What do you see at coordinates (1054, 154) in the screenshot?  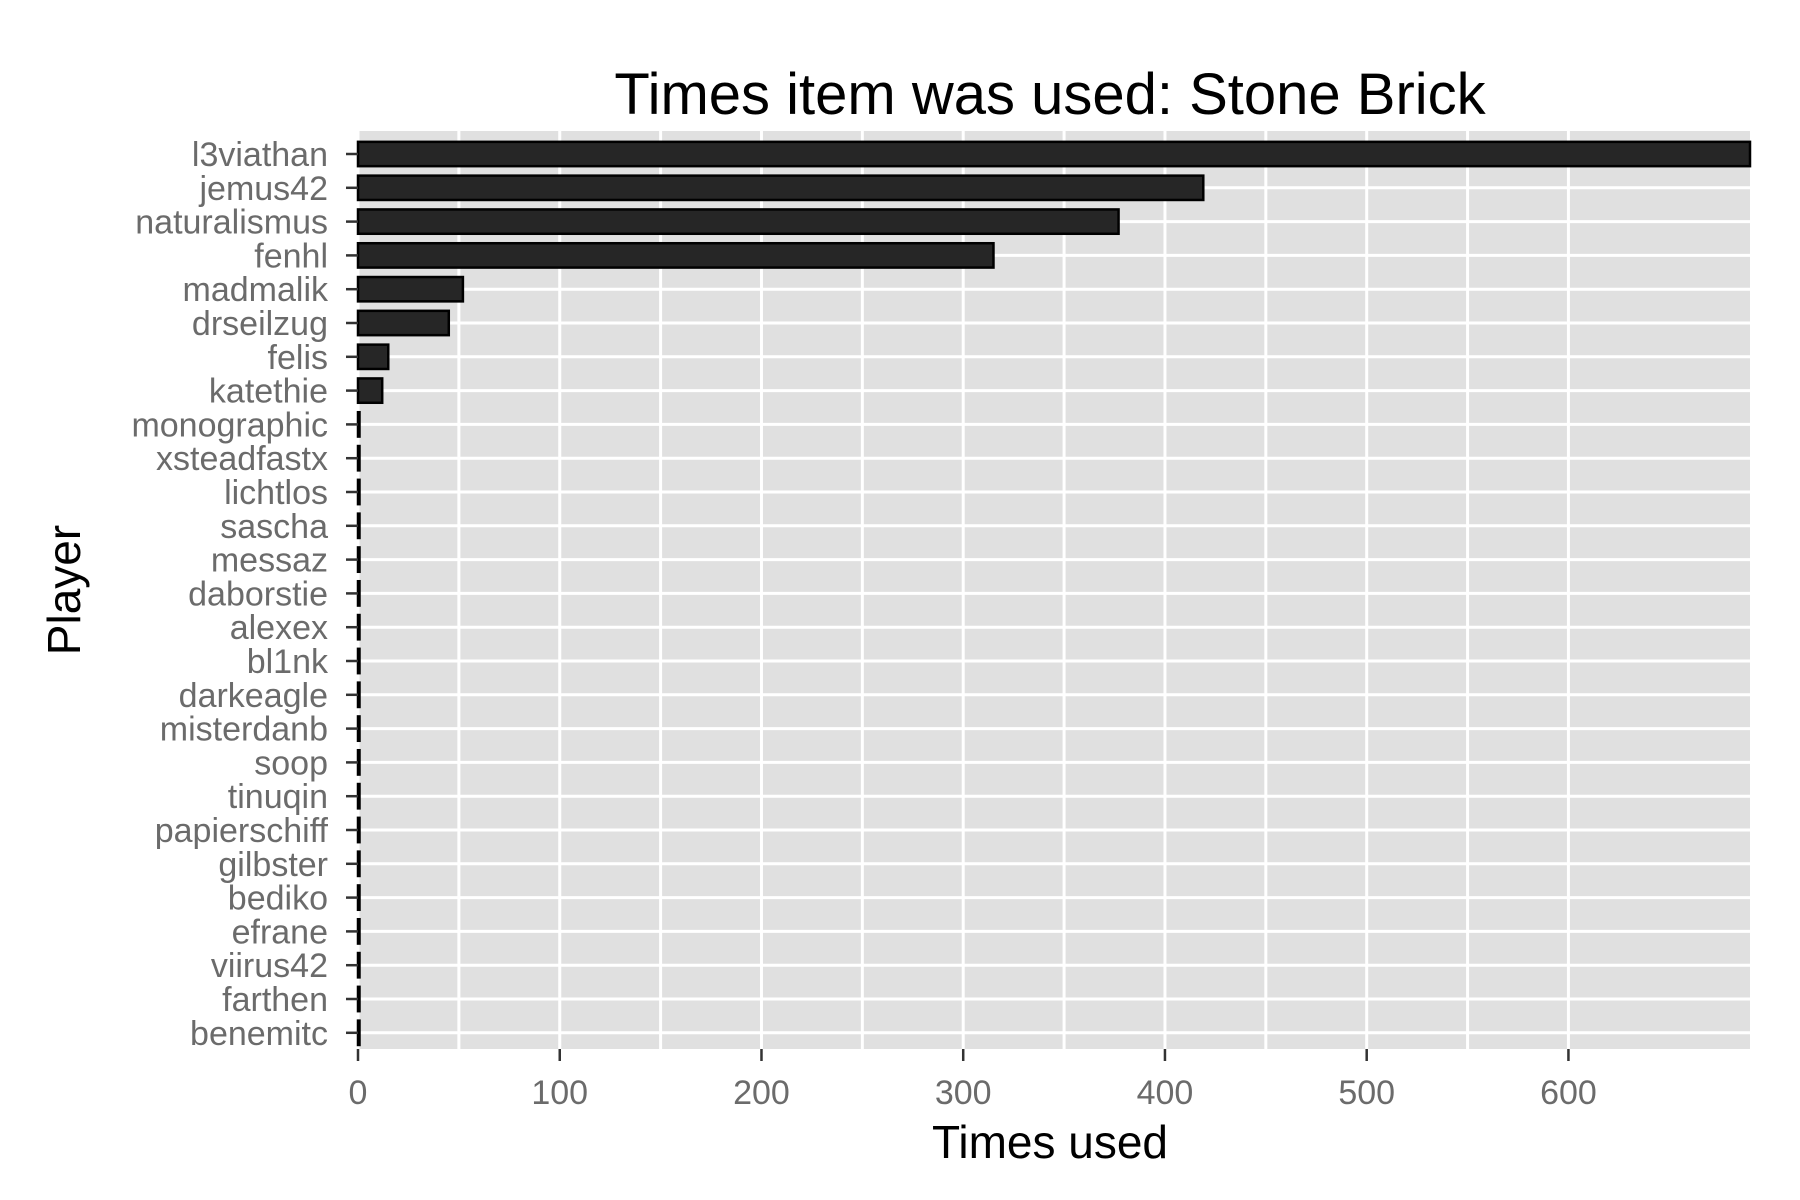 I see `bar-l3viathan` at bounding box center [1054, 154].